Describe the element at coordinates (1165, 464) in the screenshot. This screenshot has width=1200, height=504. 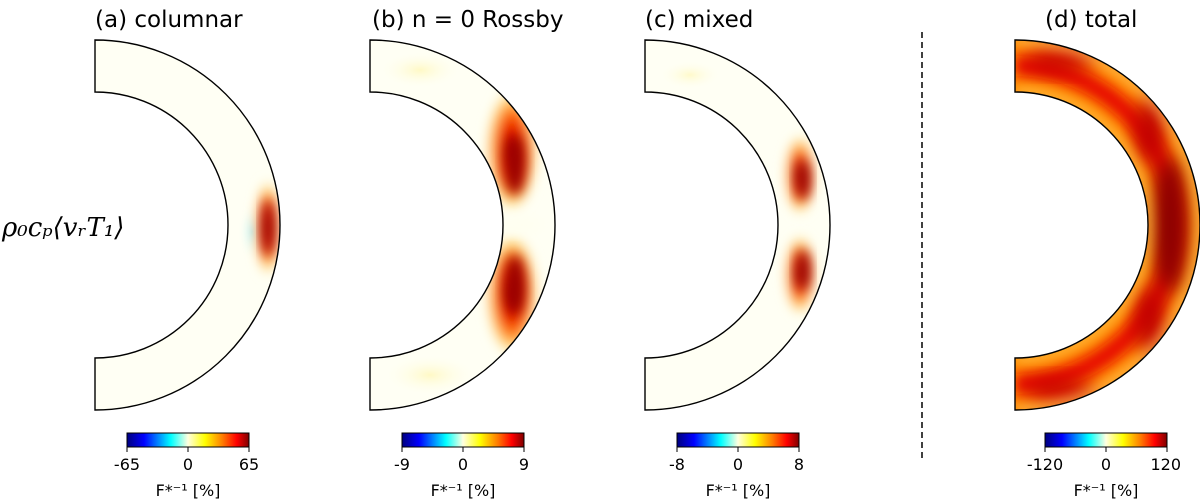
I see `tick-label: 120` at that location.